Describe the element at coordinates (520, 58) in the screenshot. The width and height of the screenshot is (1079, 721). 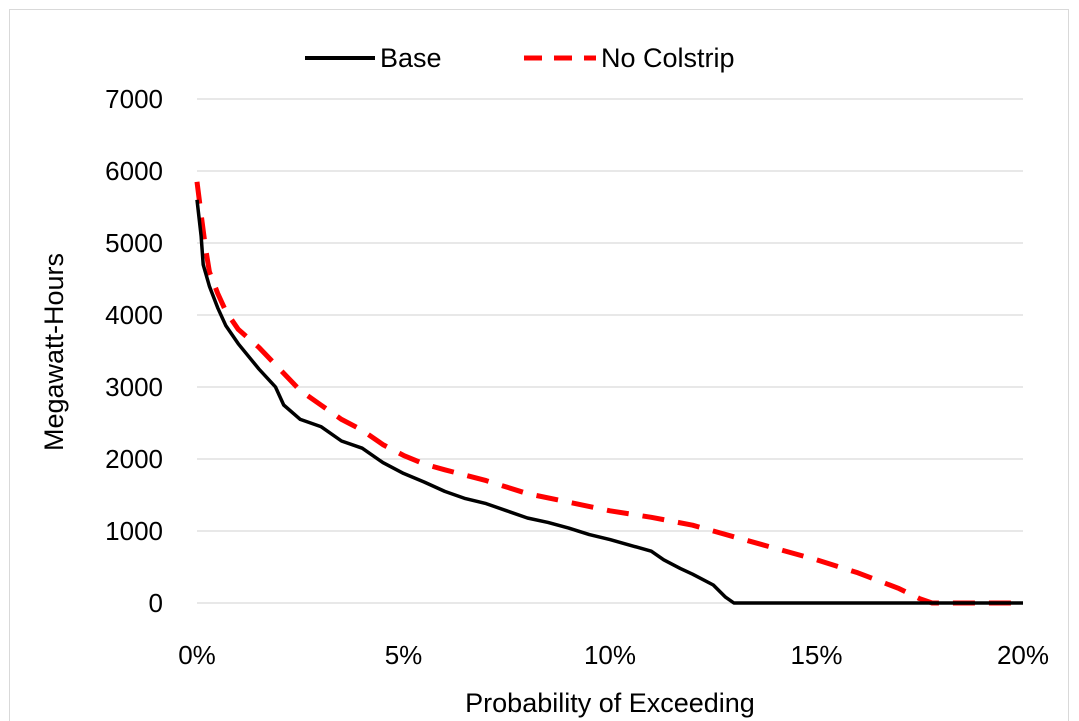
I see `legend: Base No Colstrip` at that location.